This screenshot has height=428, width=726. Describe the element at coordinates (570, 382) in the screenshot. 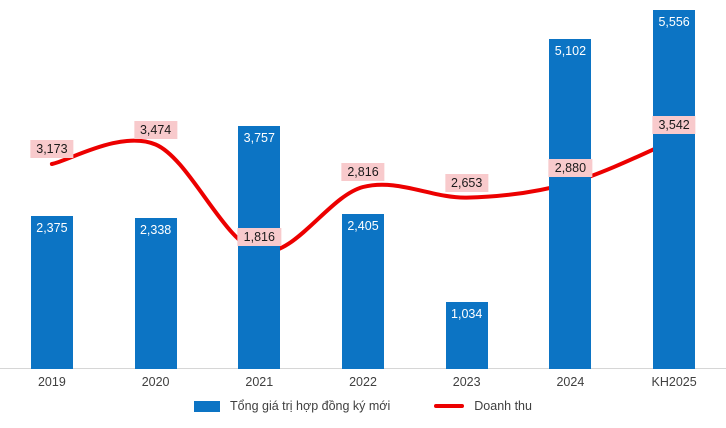

I see `x-axis-label-2024: 2024` at that location.